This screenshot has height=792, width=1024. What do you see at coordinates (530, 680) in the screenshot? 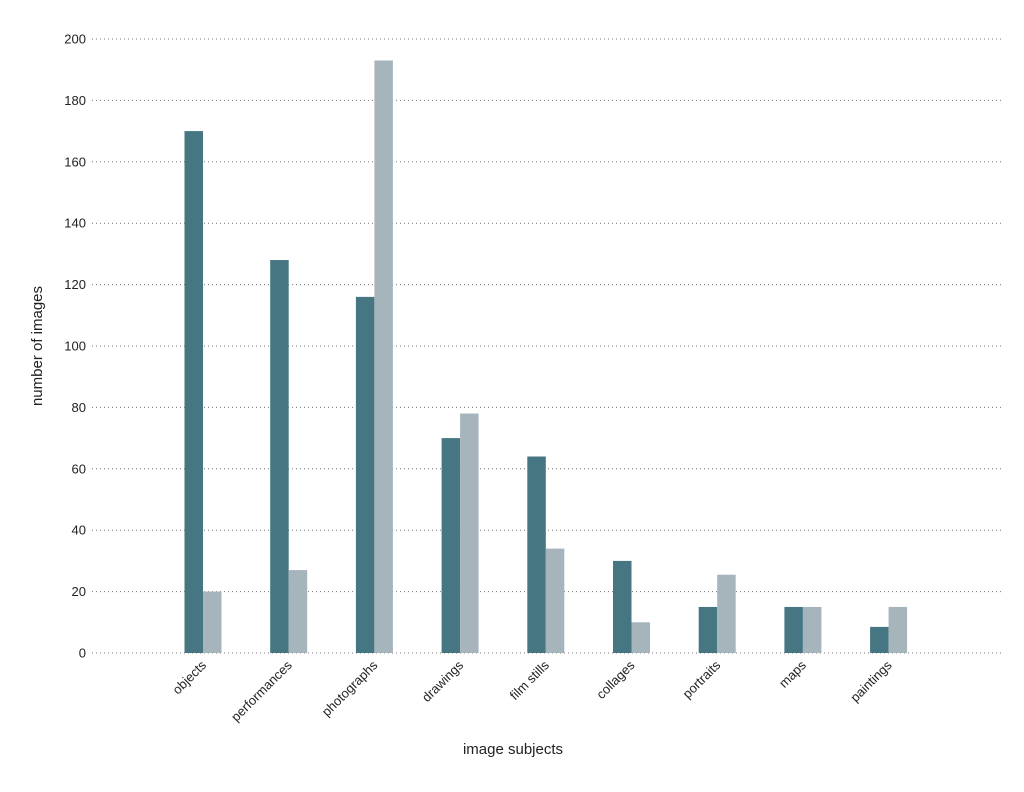
I see `x-tick-label: film stills` at bounding box center [530, 680].